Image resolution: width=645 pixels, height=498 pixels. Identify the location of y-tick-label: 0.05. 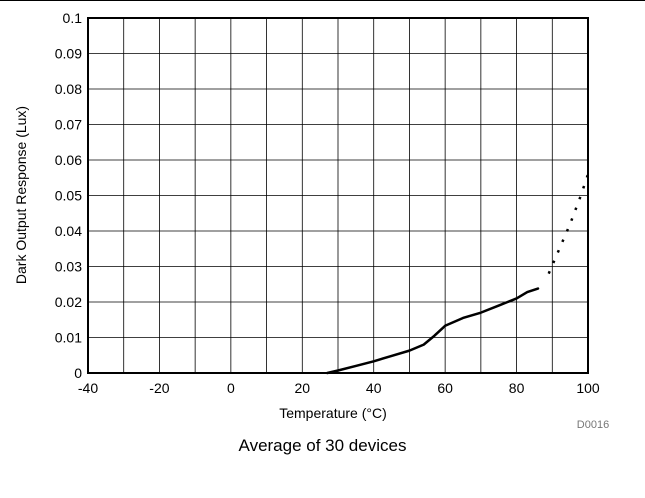
(68, 196).